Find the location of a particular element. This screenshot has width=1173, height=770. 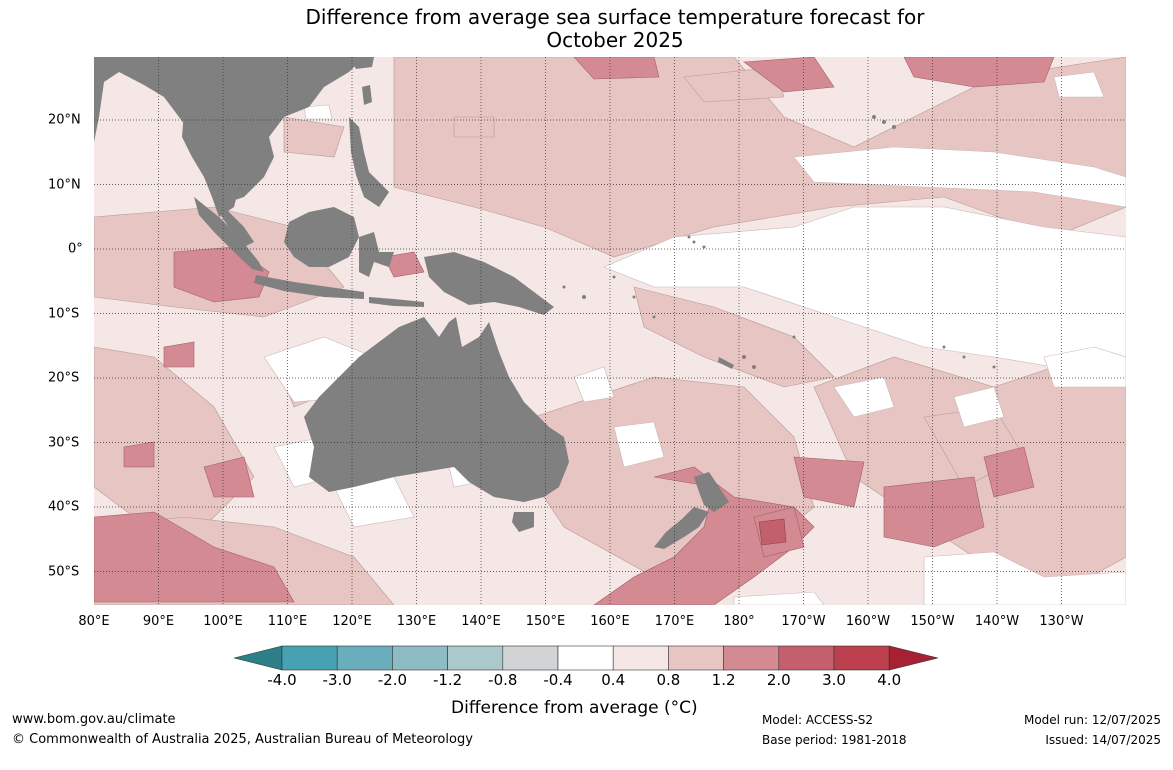

longitude-label: 160°E is located at coordinates (610, 621).